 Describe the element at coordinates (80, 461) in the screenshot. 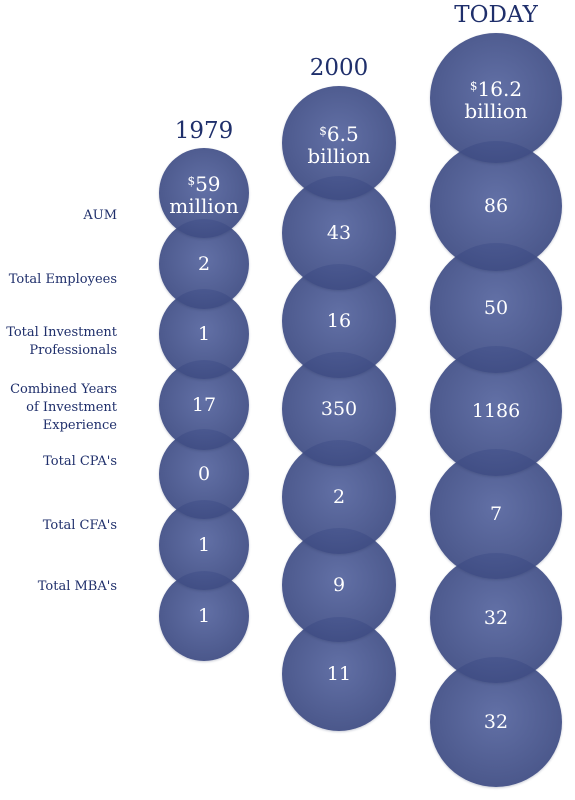

I see `row-label-total-cpas: Total CPA's` at that location.